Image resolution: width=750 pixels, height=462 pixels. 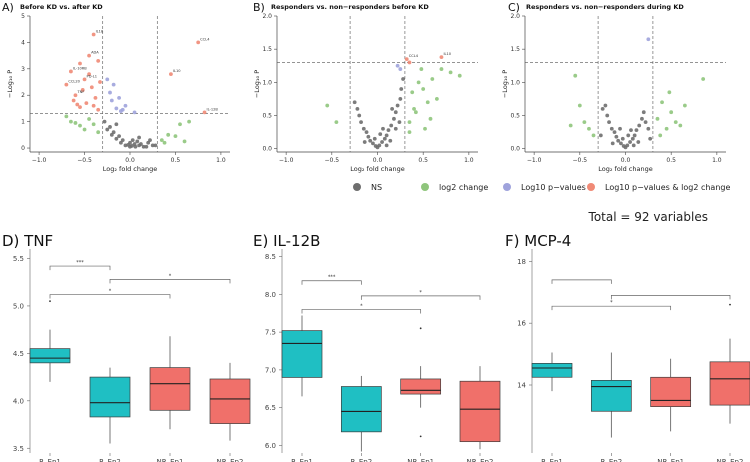 What do you see at coordinates (270, 257) in the screenshot?
I see `y-tick-label: 8.5` at bounding box center [270, 257].